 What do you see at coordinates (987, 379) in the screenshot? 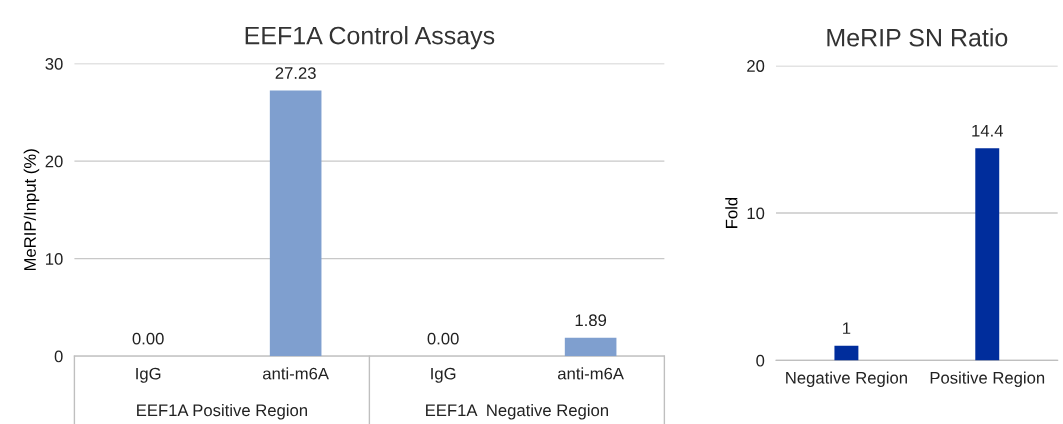
I see `x-tick-label: Positive Region` at bounding box center [987, 379].